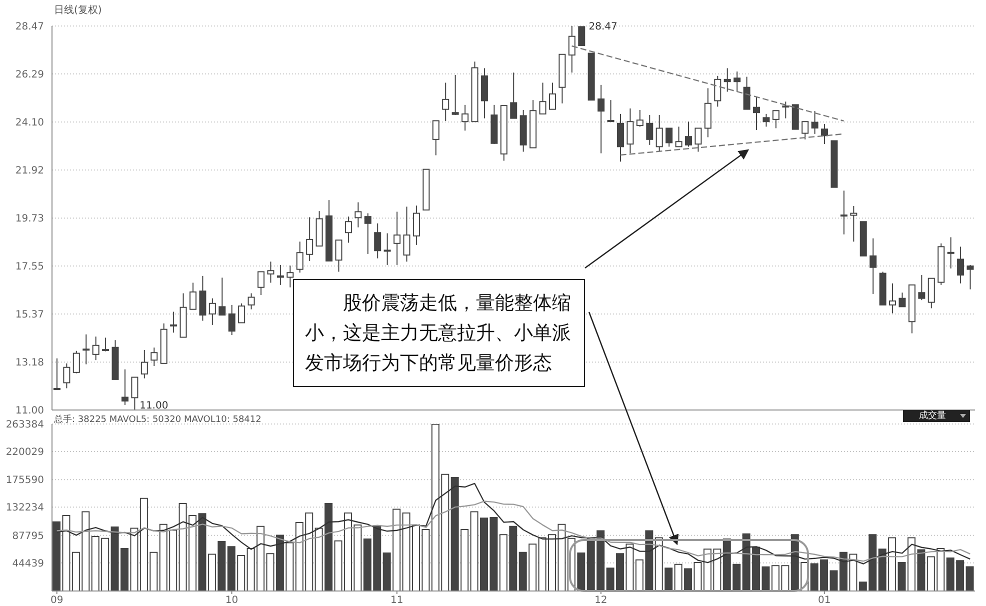 Image resolution: width=986 pixels, height=606 pixels. What do you see at coordinates (601, 600) in the screenshot?
I see `x-tick-label: 12` at bounding box center [601, 600].